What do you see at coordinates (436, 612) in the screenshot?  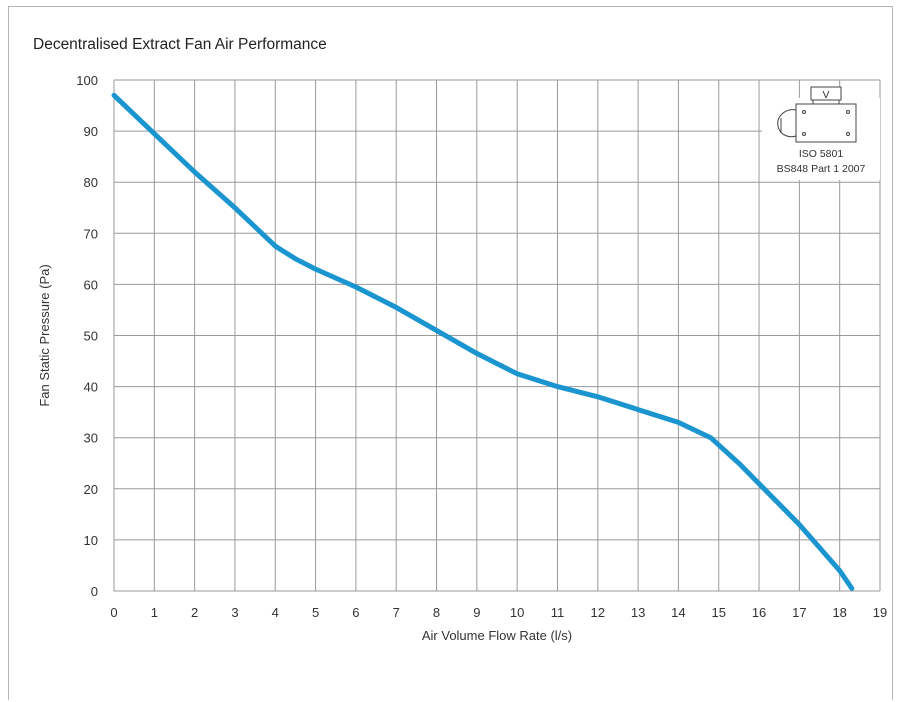 I see `x-tick-label: 8` at bounding box center [436, 612].